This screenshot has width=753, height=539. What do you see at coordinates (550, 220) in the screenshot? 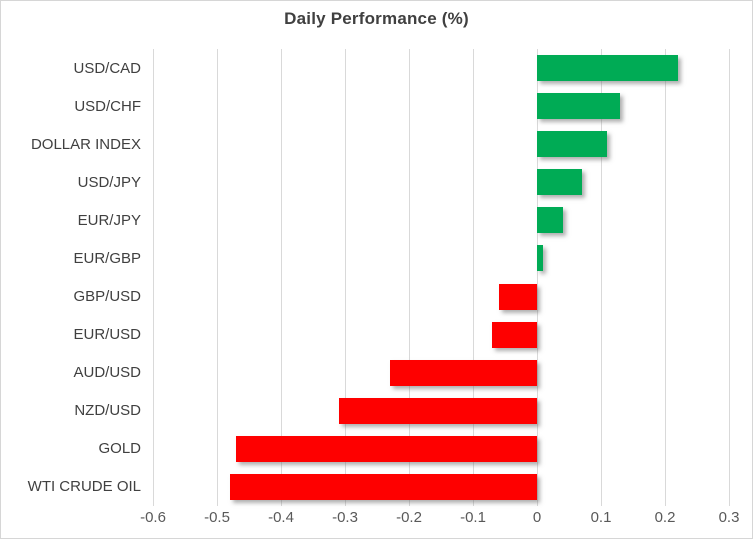
I see `bar-eur-jpy` at bounding box center [550, 220].